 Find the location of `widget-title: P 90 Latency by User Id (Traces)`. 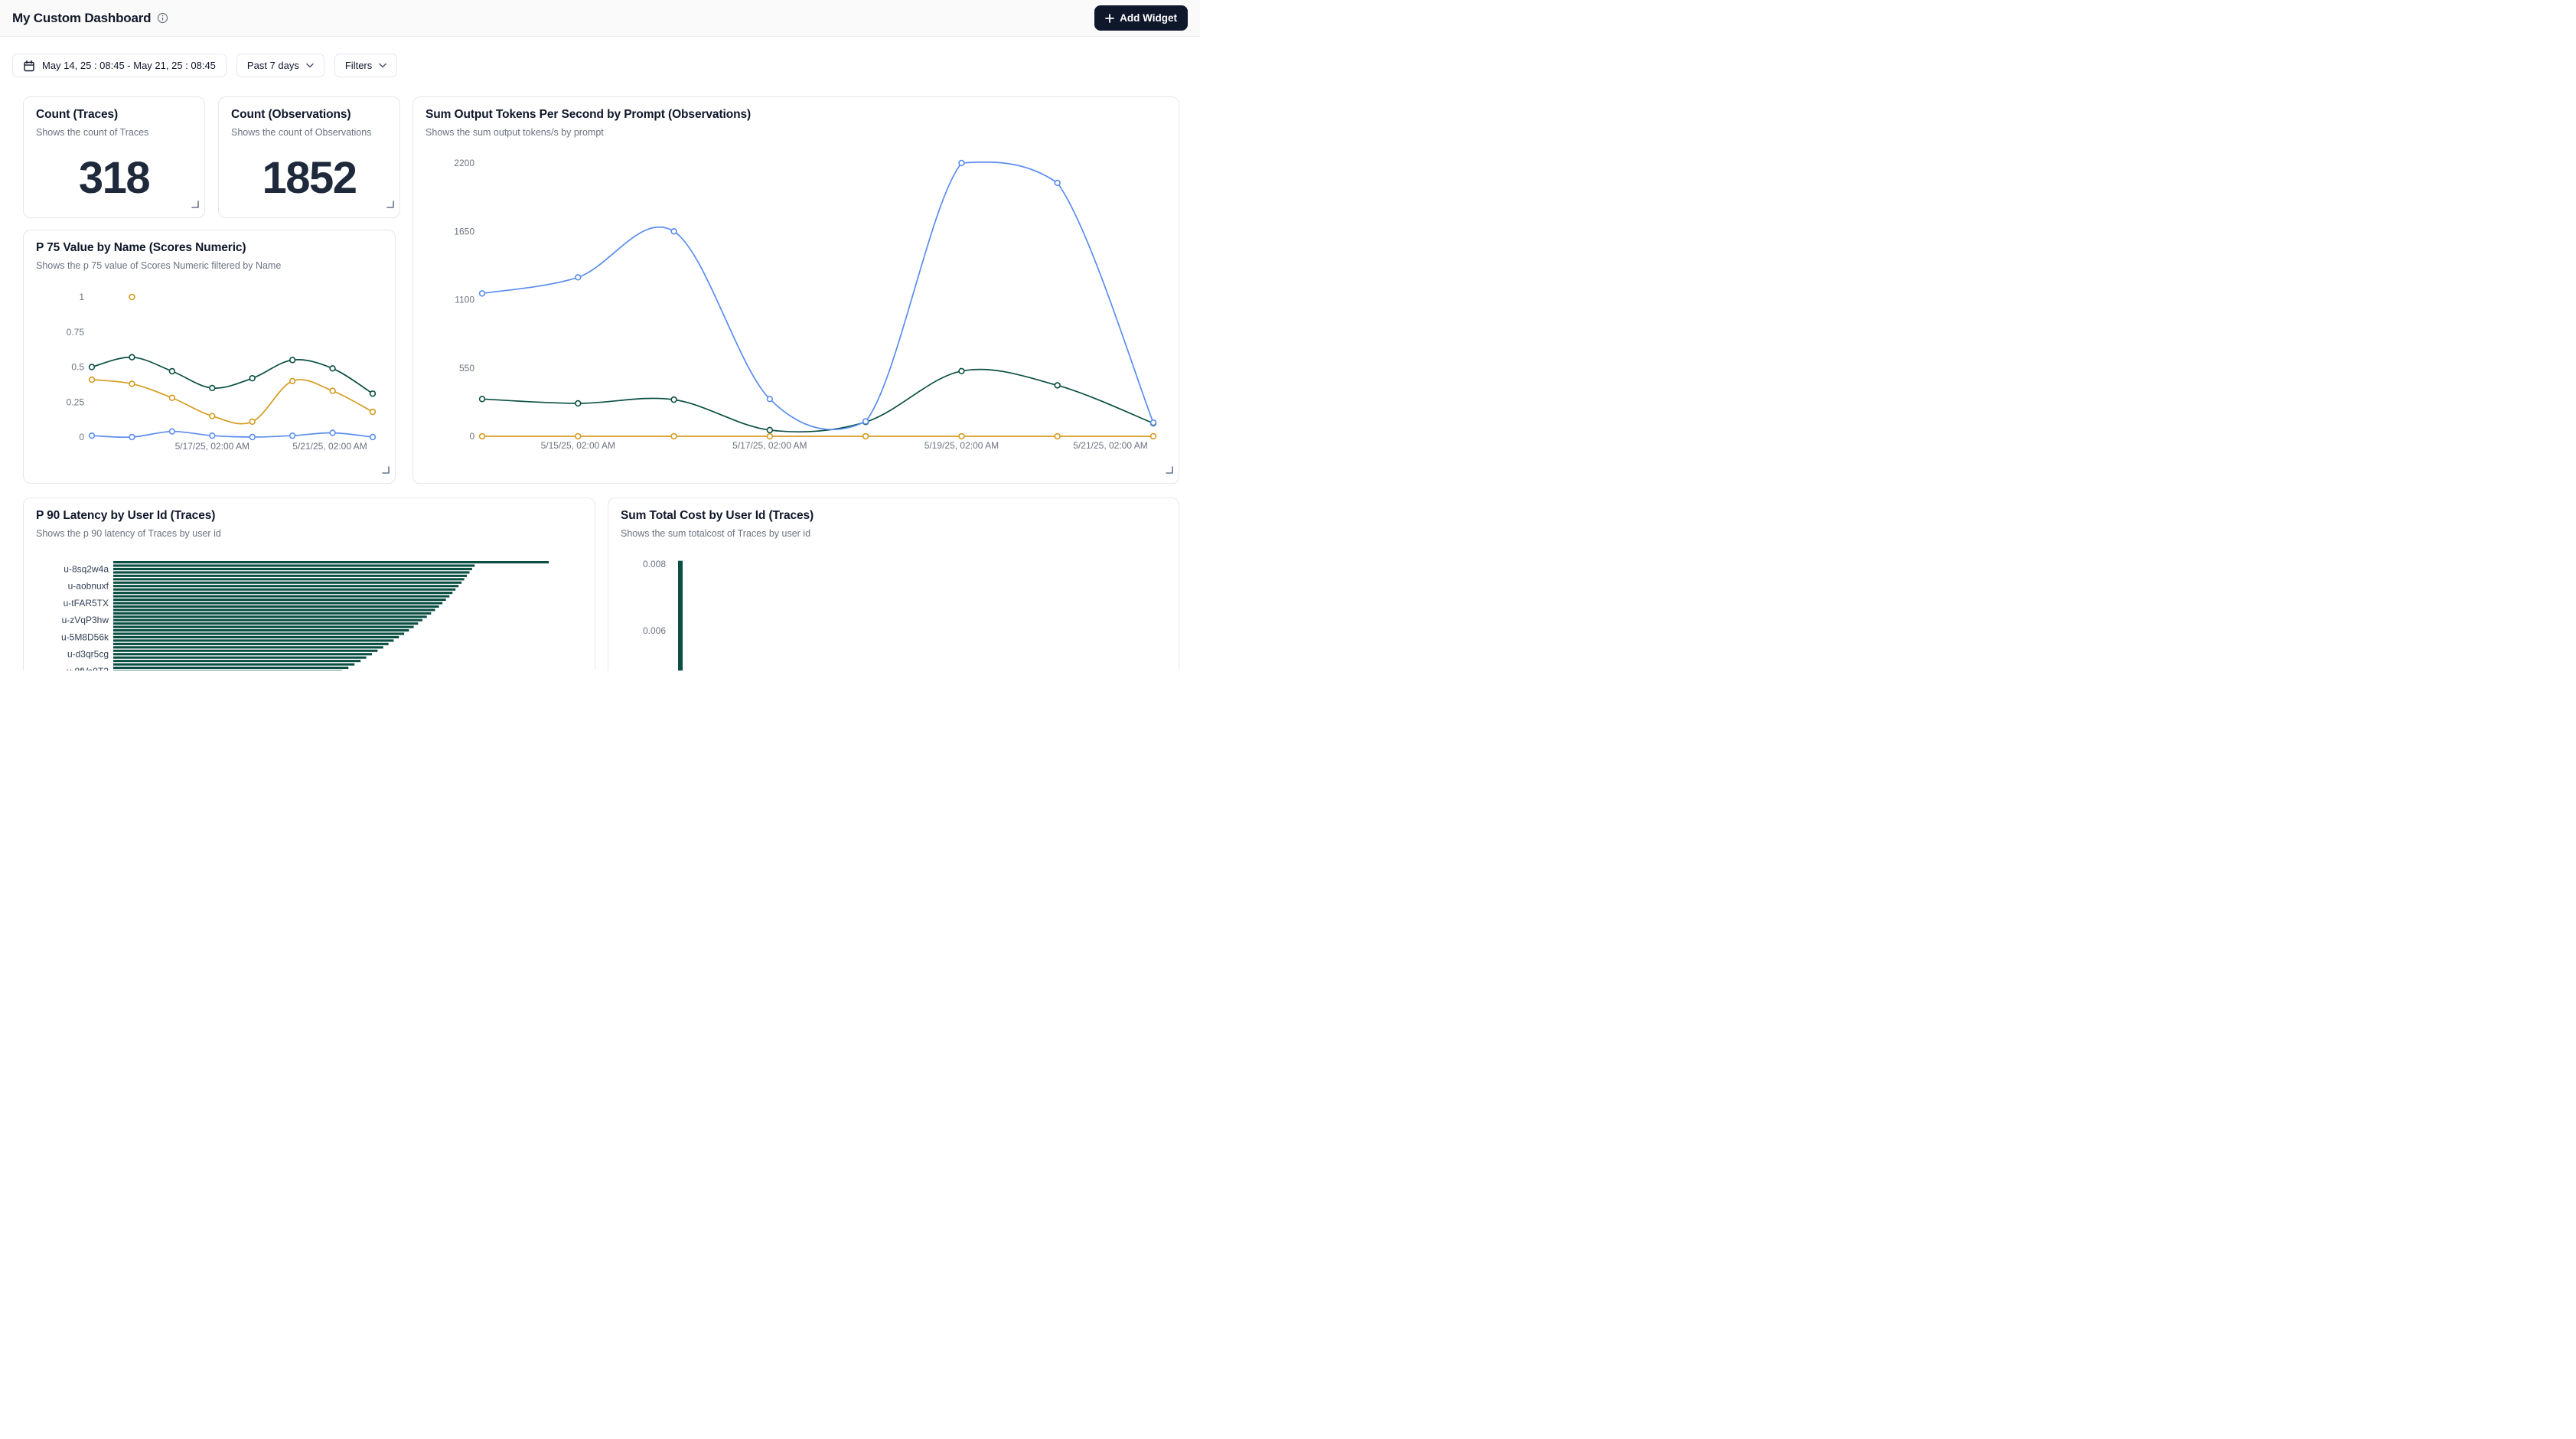

widget-title: P 90 Latency by User Id (Traces) is located at coordinates (126, 515).